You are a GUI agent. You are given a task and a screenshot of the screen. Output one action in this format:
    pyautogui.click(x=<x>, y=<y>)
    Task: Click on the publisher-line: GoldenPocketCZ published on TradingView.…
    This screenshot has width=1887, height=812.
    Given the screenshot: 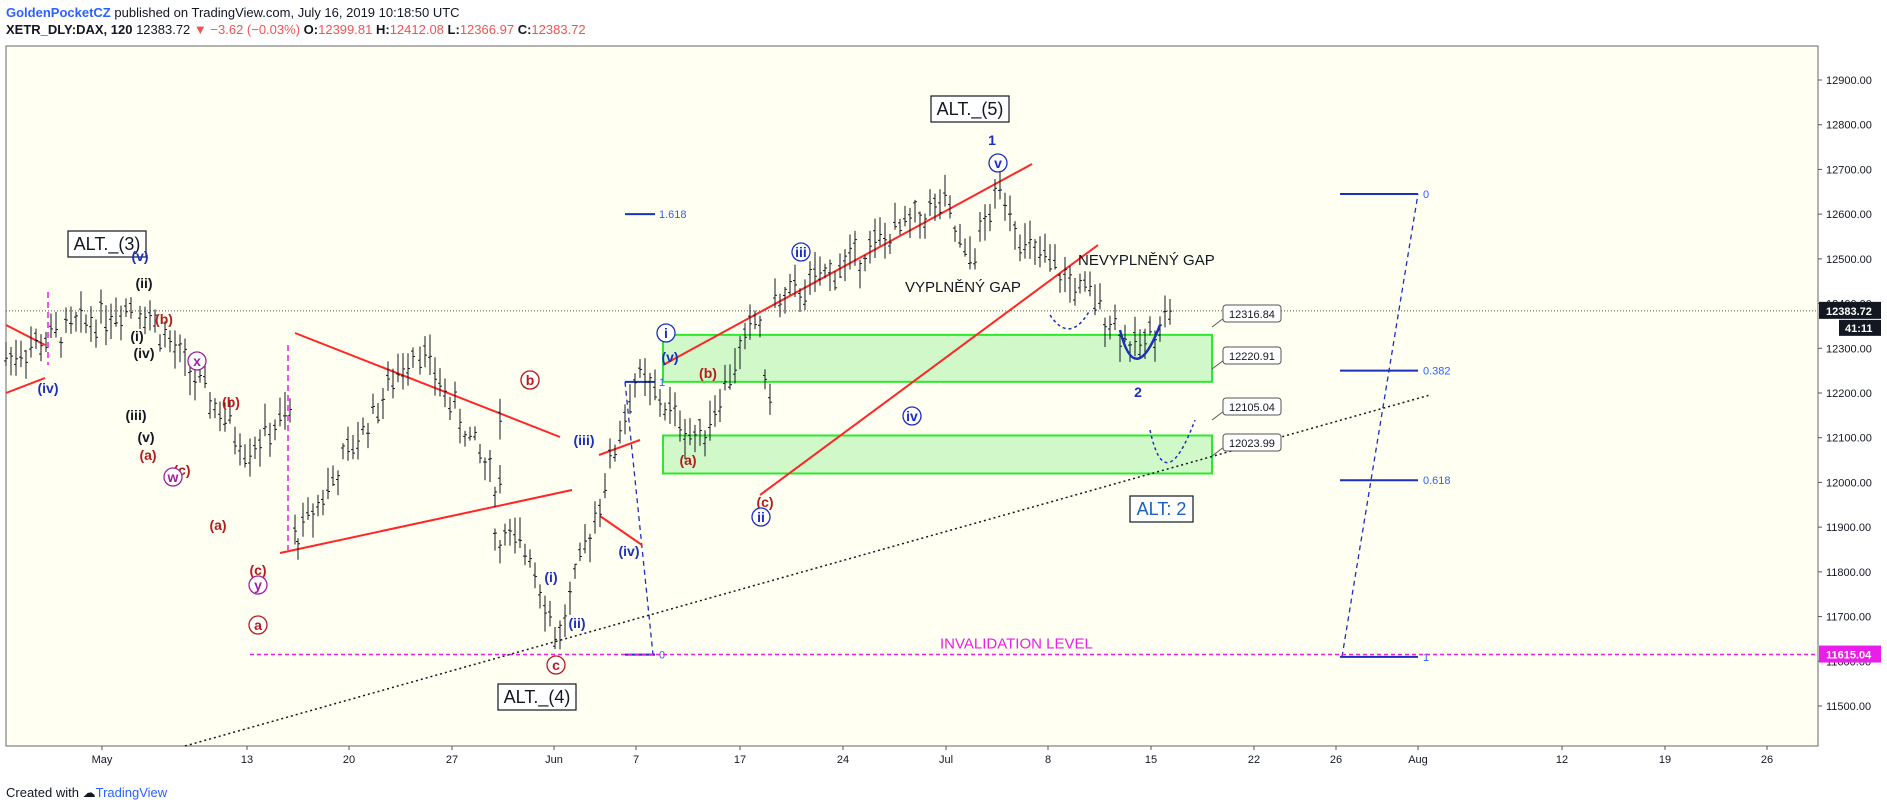 What is the action you would take?
    pyautogui.click(x=296, y=12)
    